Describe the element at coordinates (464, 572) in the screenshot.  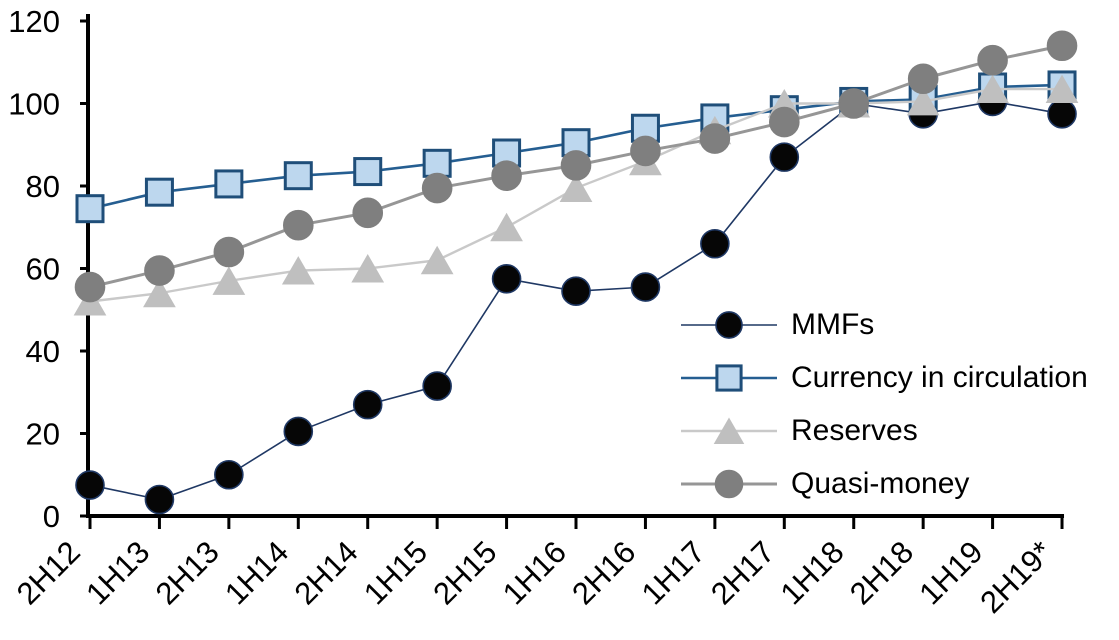
I see `x-tick-label: 2H15` at that location.